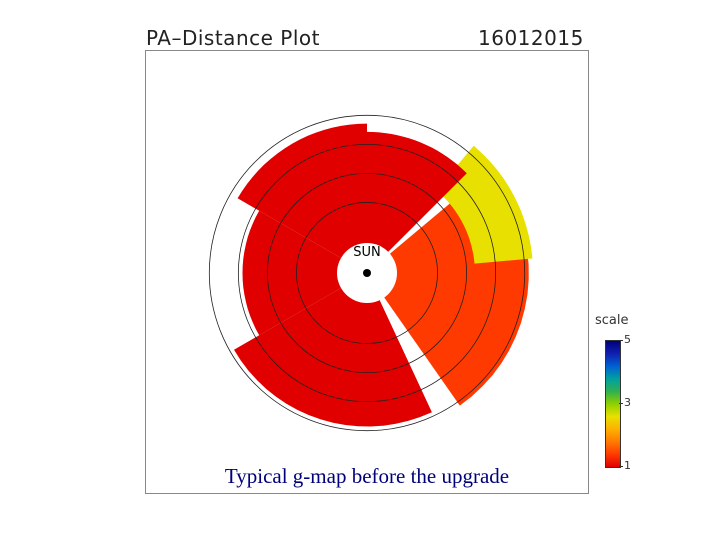 This screenshot has width=720, height=540. What do you see at coordinates (627, 465) in the screenshot?
I see `colorbar-tick-label: 1` at bounding box center [627, 465].